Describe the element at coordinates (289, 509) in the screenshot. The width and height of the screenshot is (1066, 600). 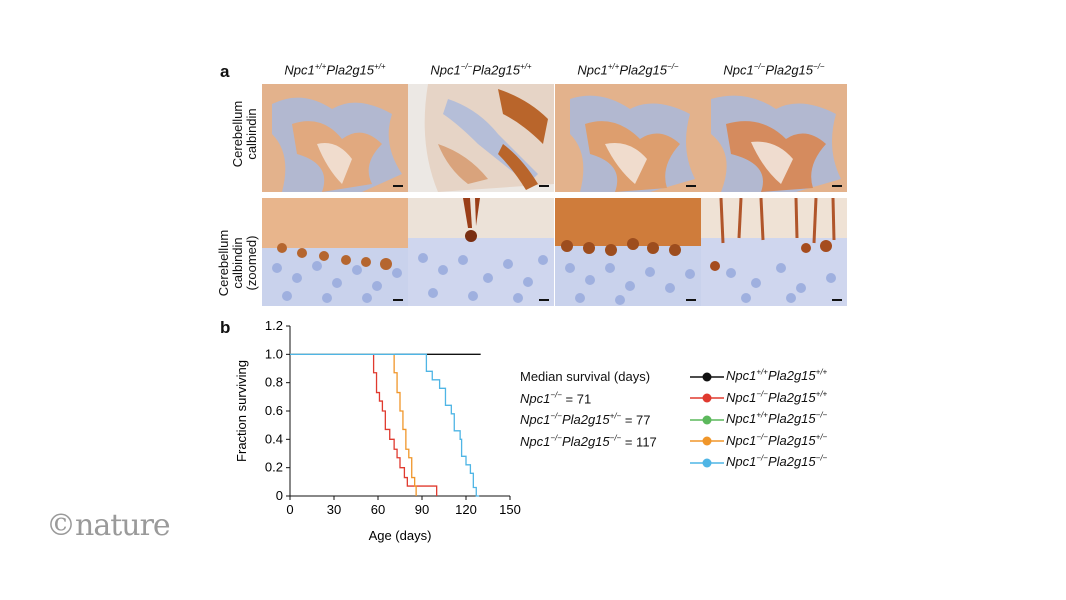
I see `x-tick-label: 0` at that location.